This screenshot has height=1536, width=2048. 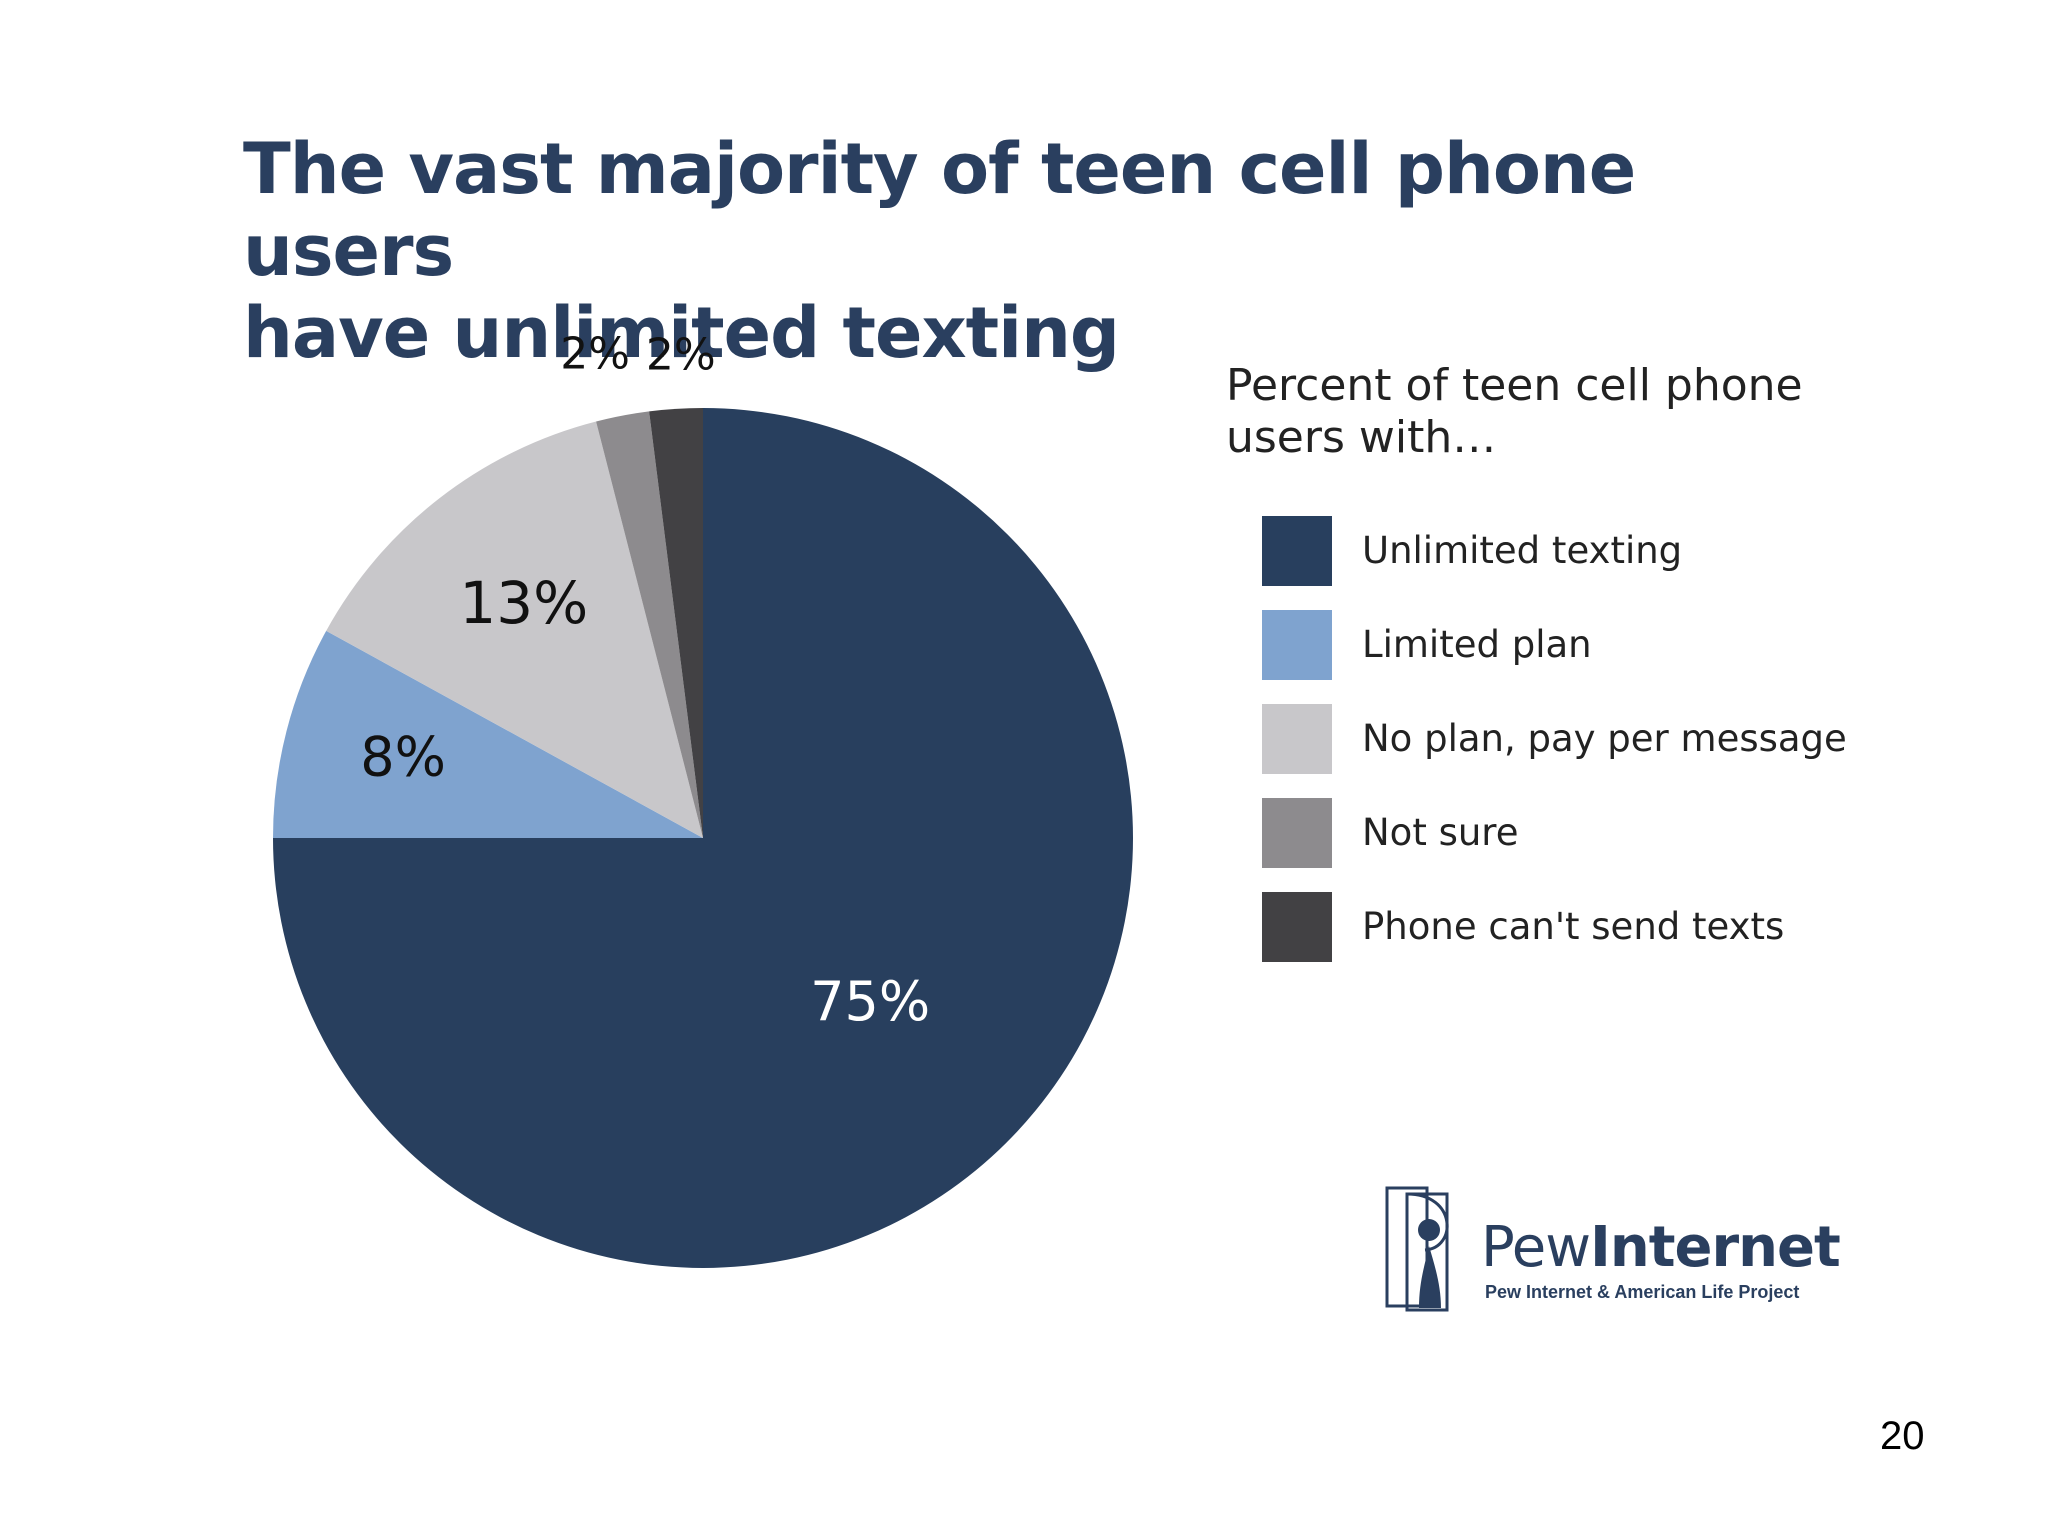 I want to click on legend-label: No plan, pay per message, so click(x=1604, y=738).